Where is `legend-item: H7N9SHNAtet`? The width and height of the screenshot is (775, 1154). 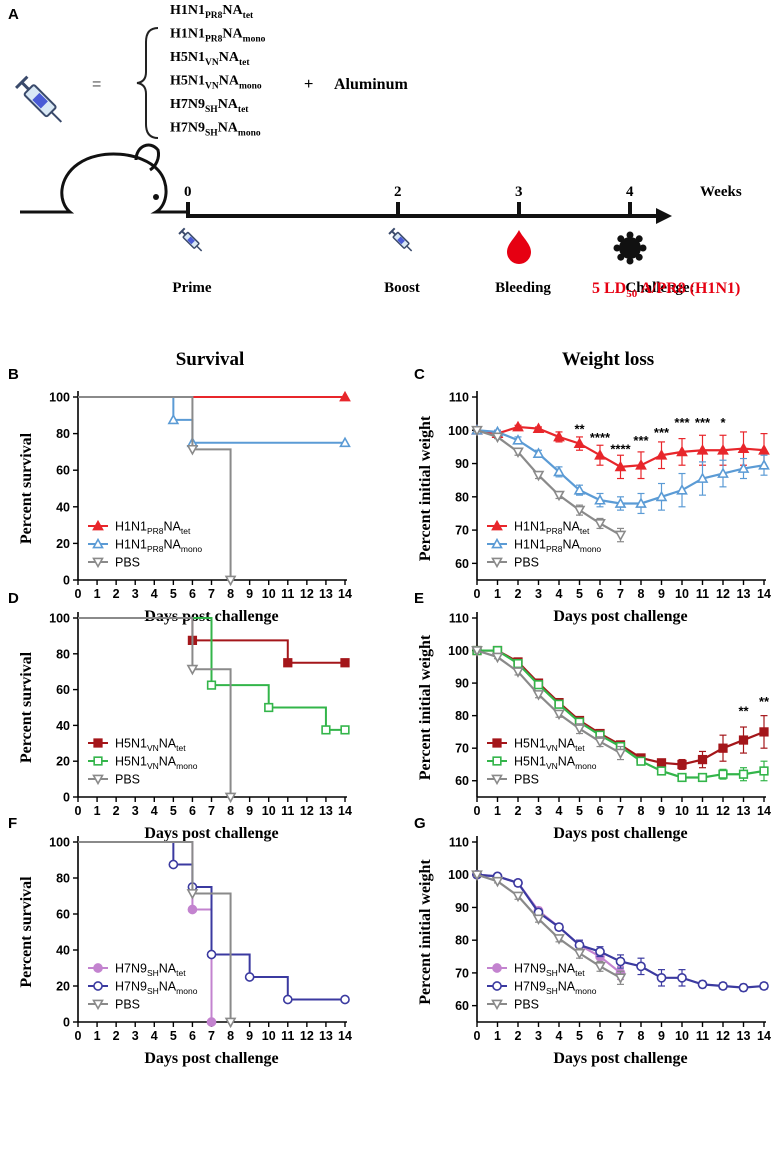 legend-item: H7N9SHNAtet is located at coordinates (137, 970).